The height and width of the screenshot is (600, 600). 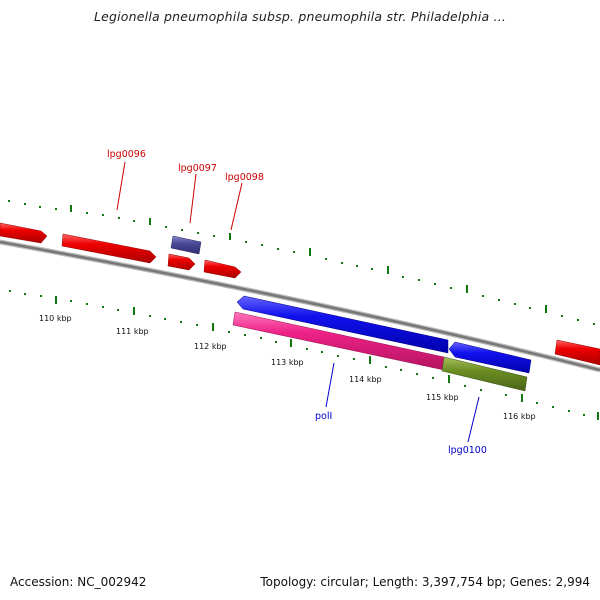 I want to click on gene-lpg0098-arrow, so click(x=222, y=269).